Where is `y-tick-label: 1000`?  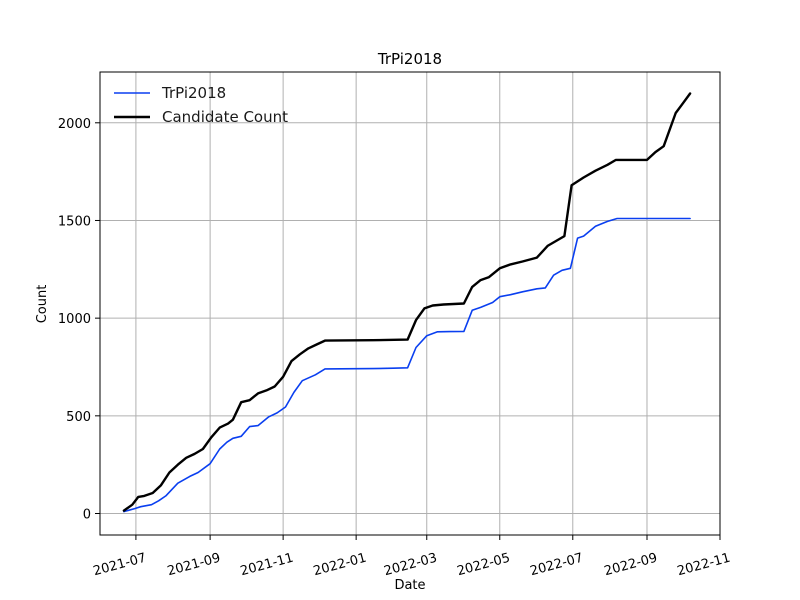 y-tick-label: 1000 is located at coordinates (74, 319).